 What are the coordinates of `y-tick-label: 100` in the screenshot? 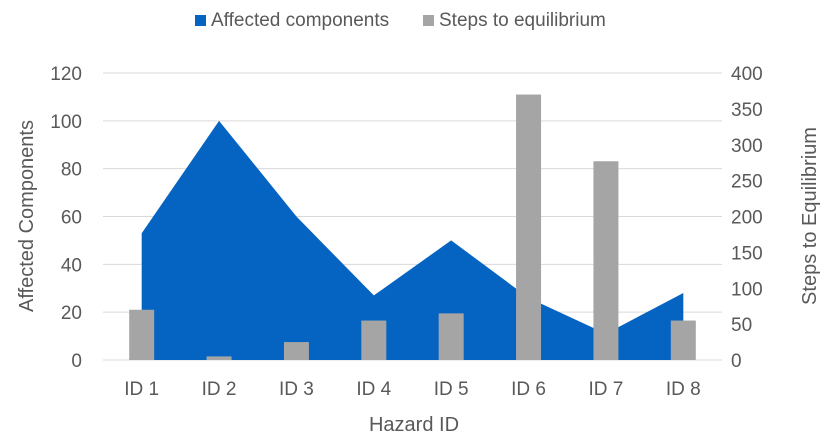 It's located at (66, 122).